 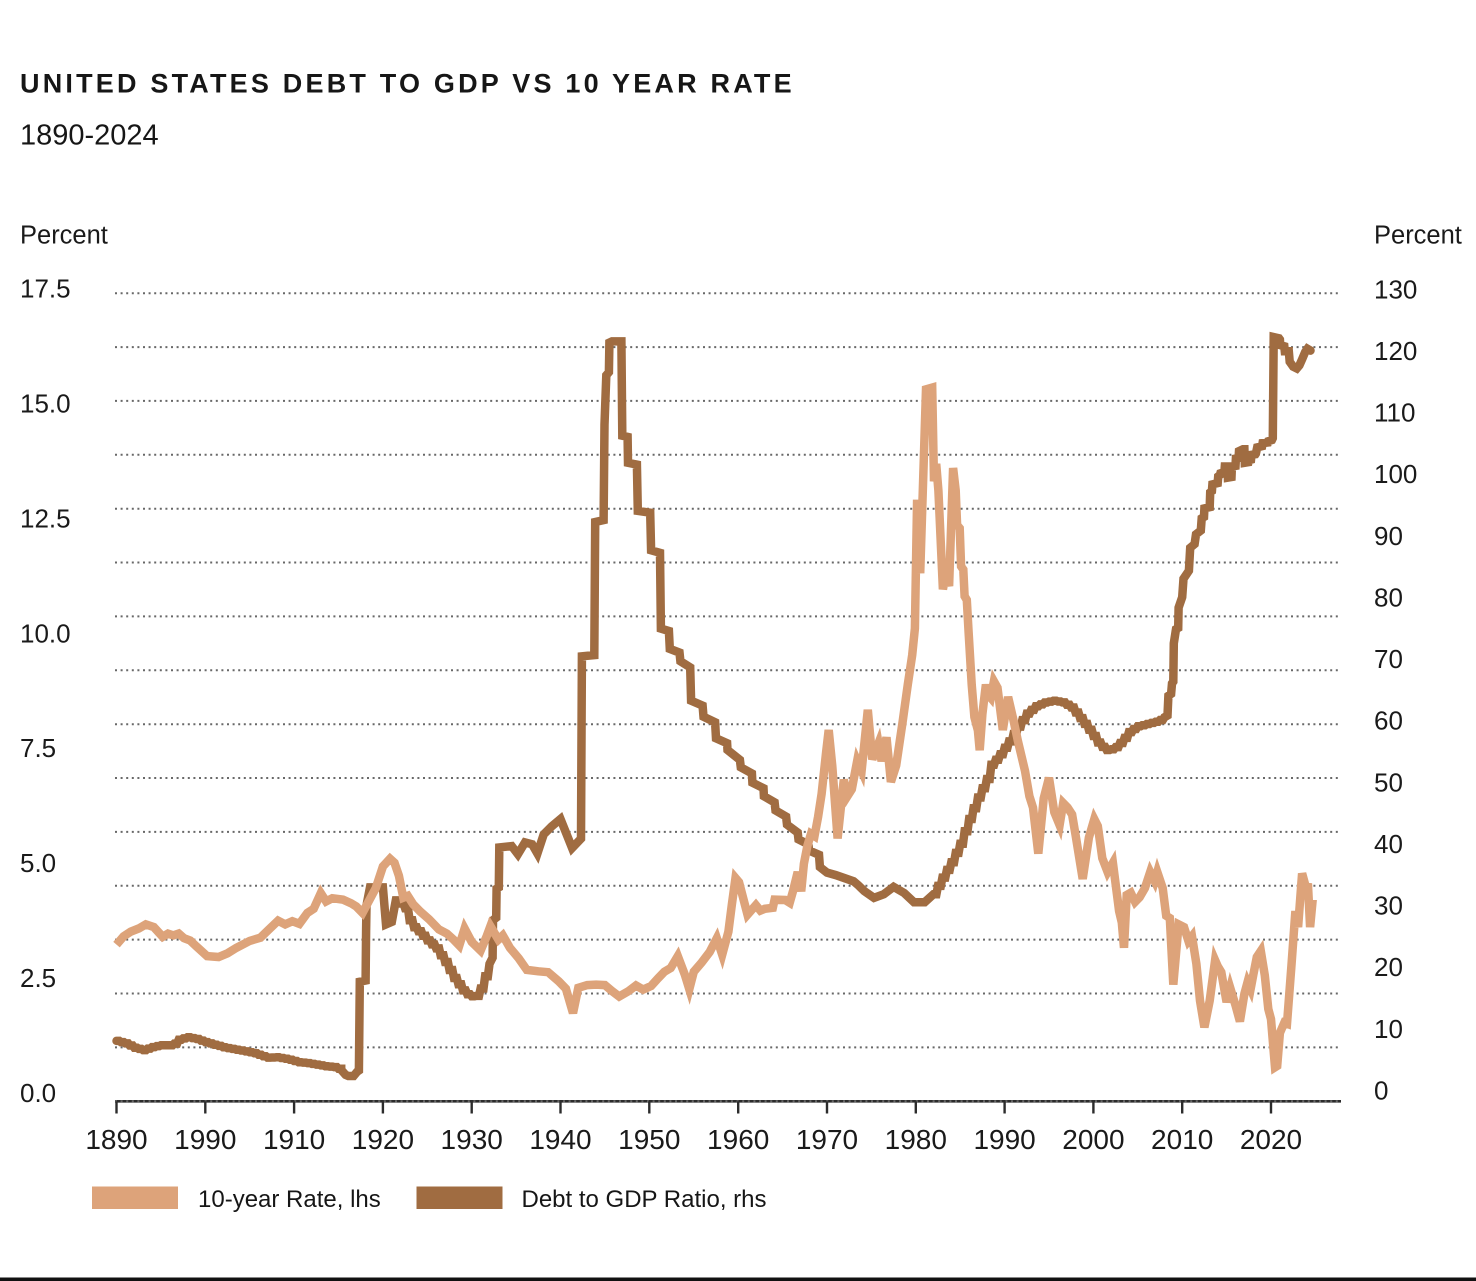 I want to click on svg-text: 0.0, so click(x=38, y=1093).